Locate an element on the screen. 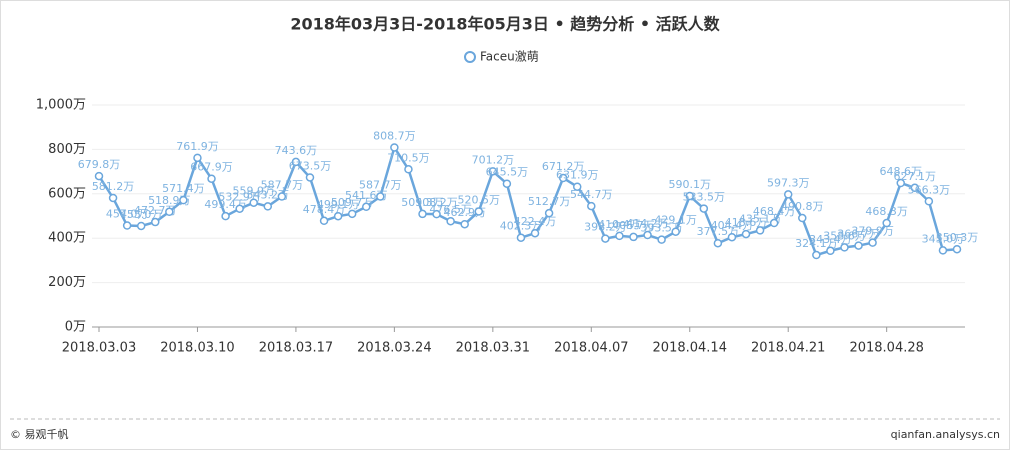 The image size is (1010, 450). x-tick-label: 2018.03.17 is located at coordinates (296, 348).